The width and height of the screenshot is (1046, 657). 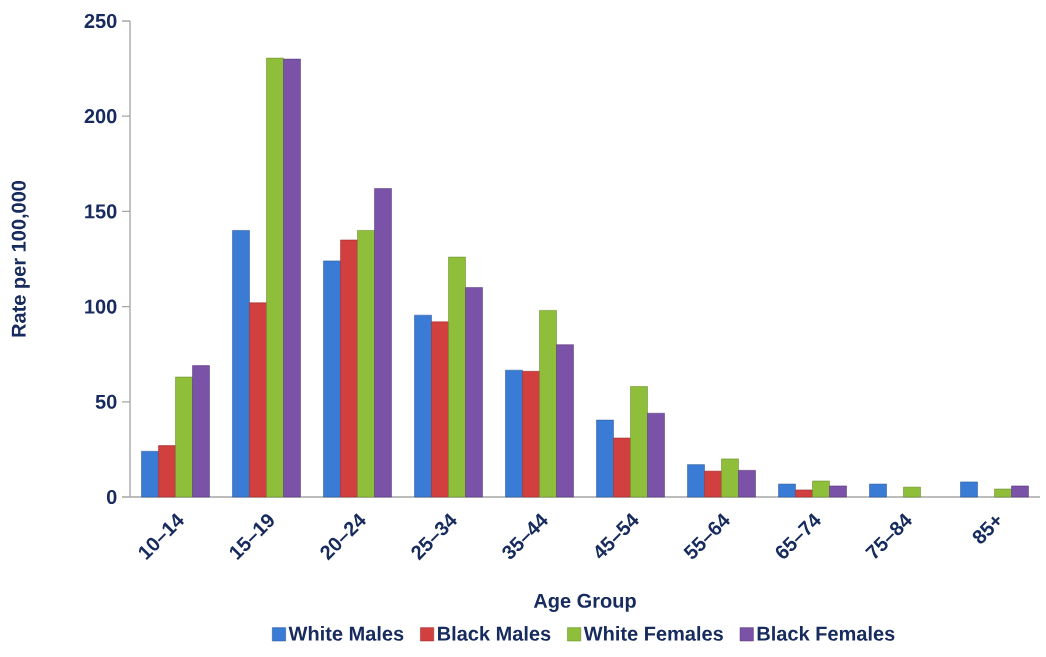 I want to click on y-tick-label: 250, so click(x=100, y=21).